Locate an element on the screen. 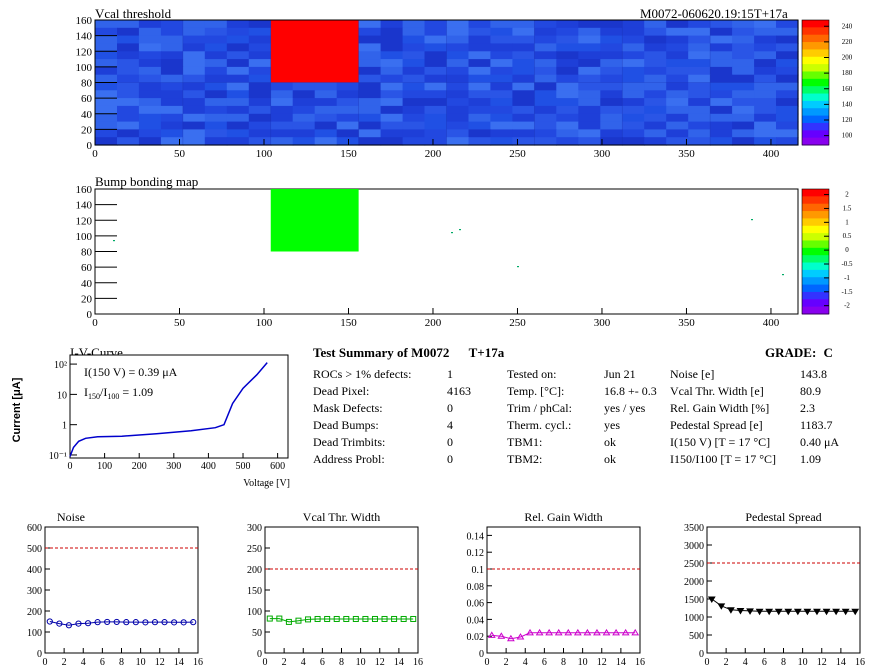 The image size is (896, 672). y-tick-label: 150 is located at coordinates (254, 591).